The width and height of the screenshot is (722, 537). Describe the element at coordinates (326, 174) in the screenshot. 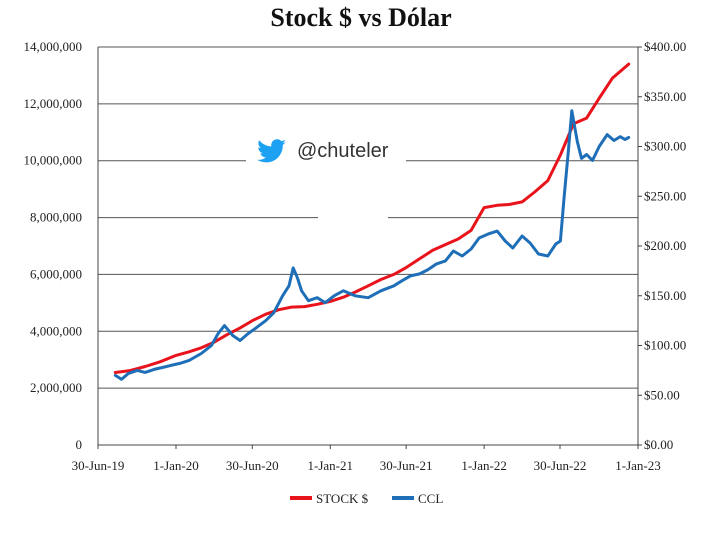

I see `watermark: @chuteler` at that location.